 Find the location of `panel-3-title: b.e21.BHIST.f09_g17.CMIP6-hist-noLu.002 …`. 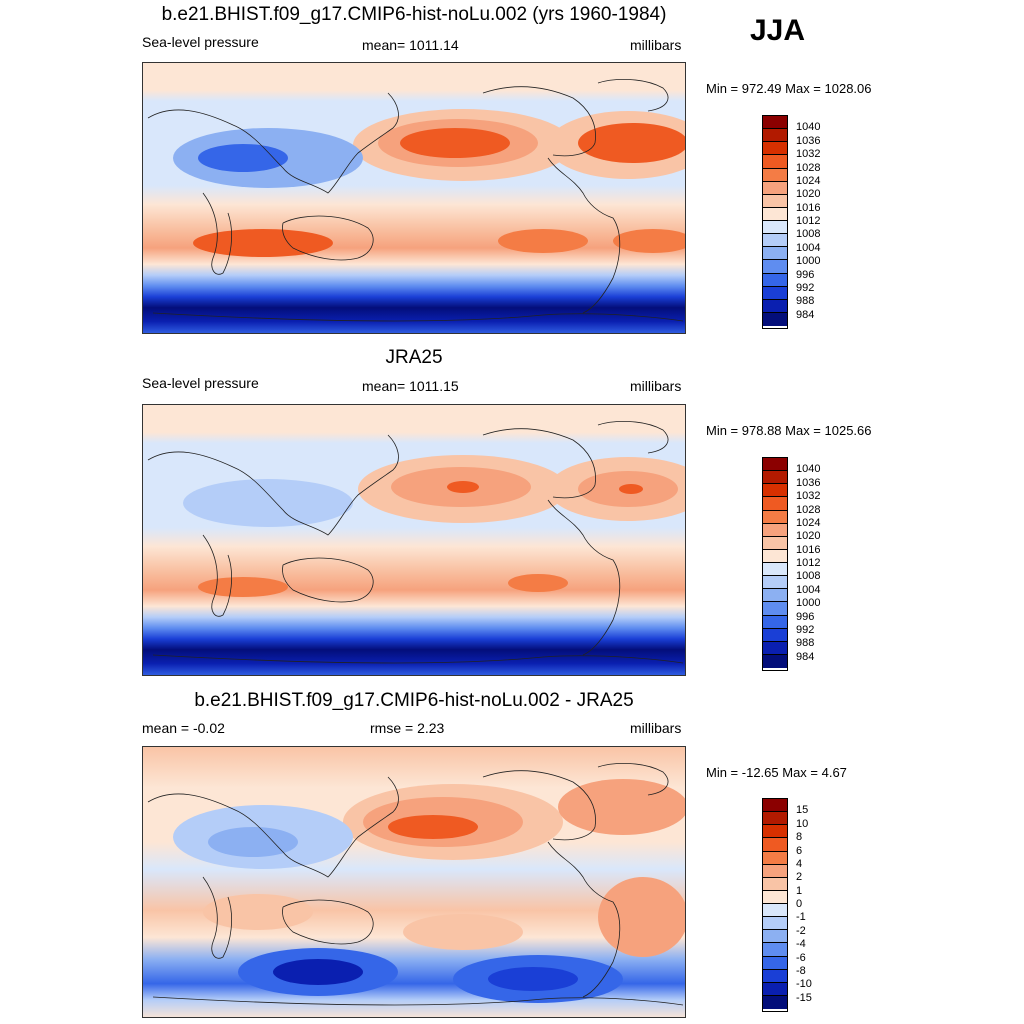

panel-3-title: b.e21.BHIST.f09_g17.CMIP6-hist-noLu.002 … is located at coordinates (414, 700).